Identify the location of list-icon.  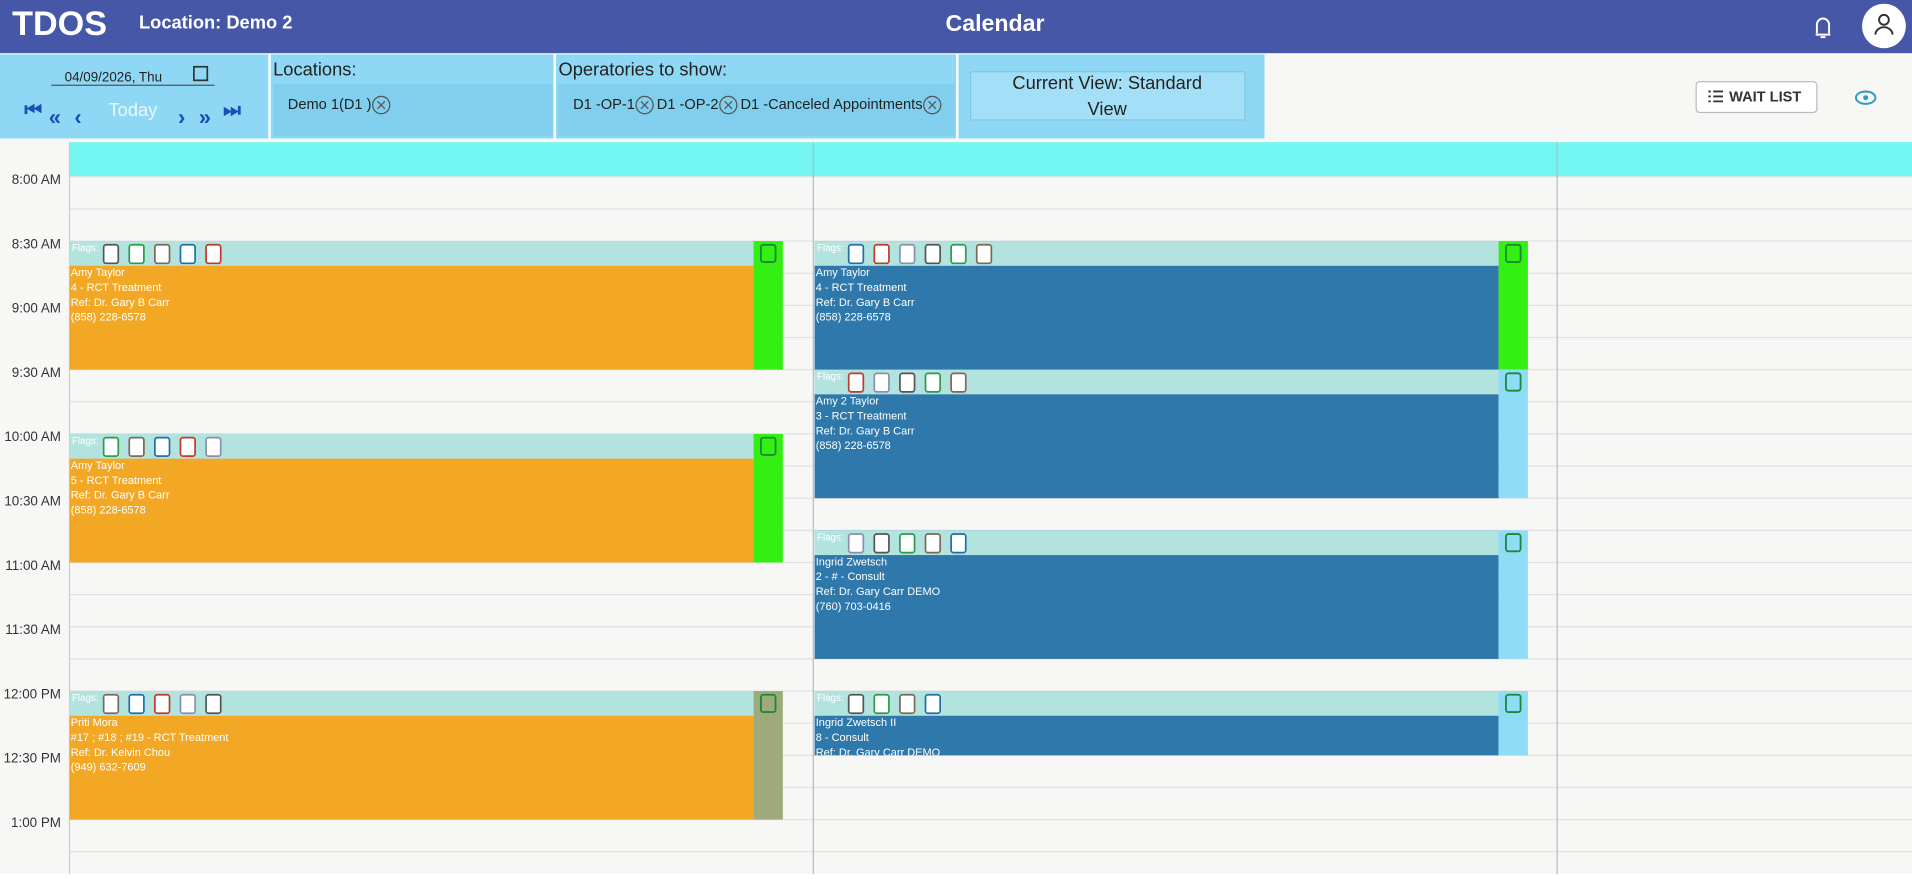
(1715, 96).